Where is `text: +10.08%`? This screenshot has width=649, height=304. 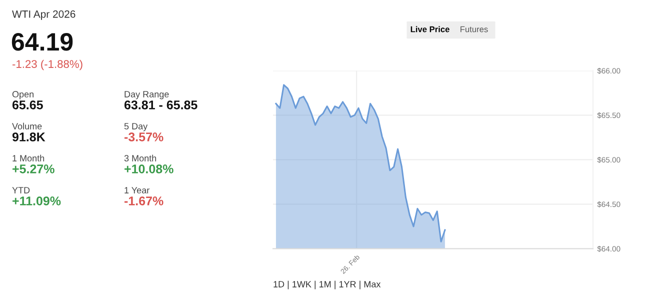 text: +10.08% is located at coordinates (149, 169).